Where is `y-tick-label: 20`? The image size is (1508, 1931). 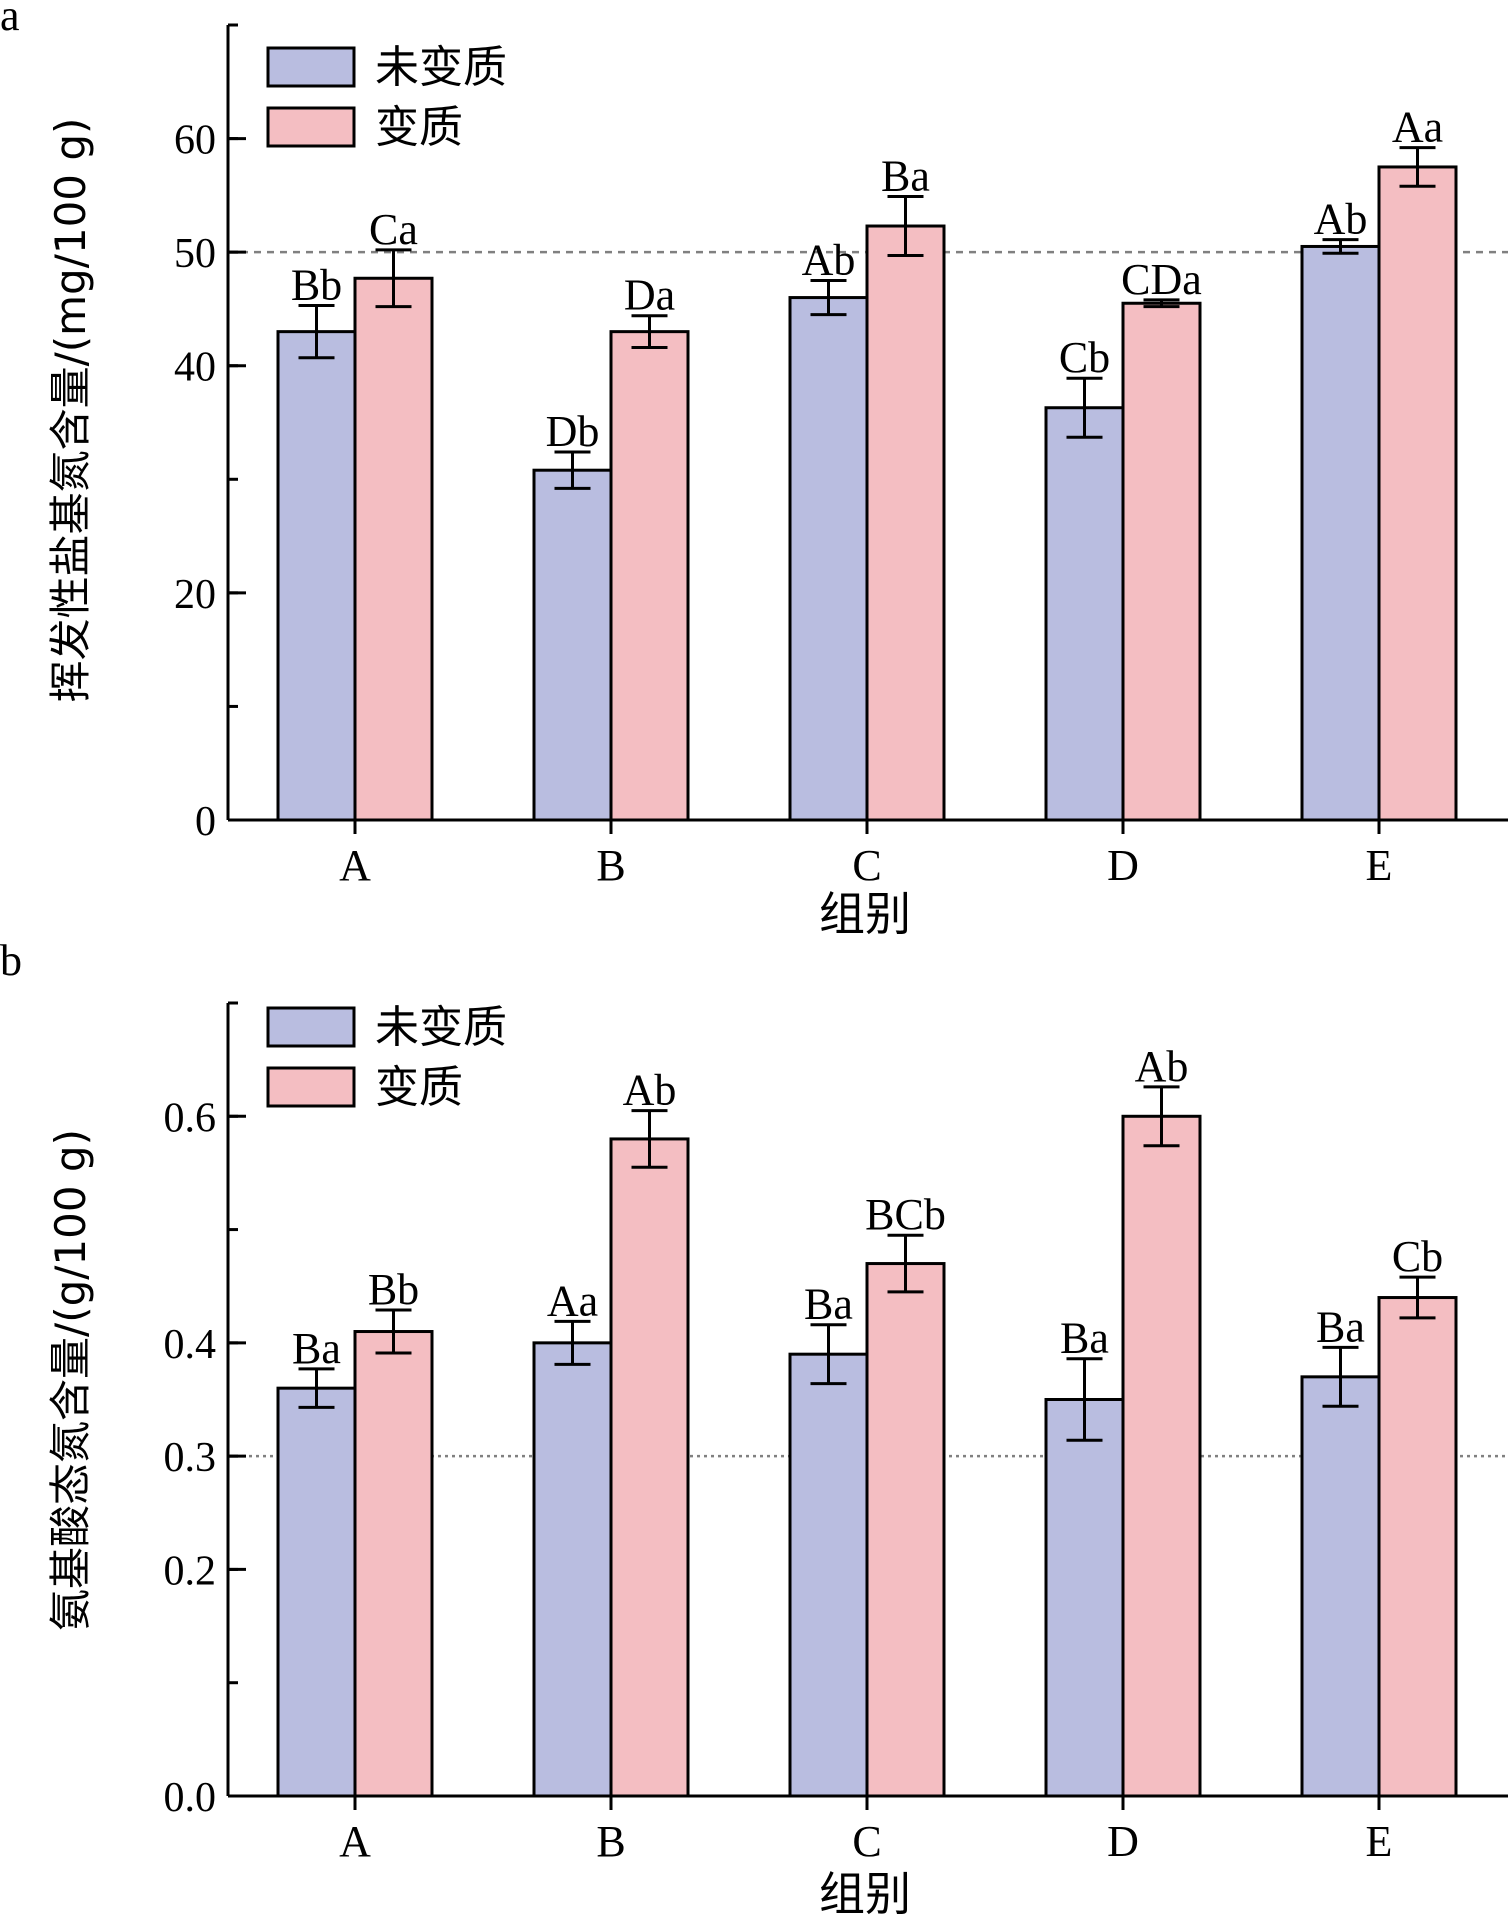 y-tick-label: 20 is located at coordinates (195, 595).